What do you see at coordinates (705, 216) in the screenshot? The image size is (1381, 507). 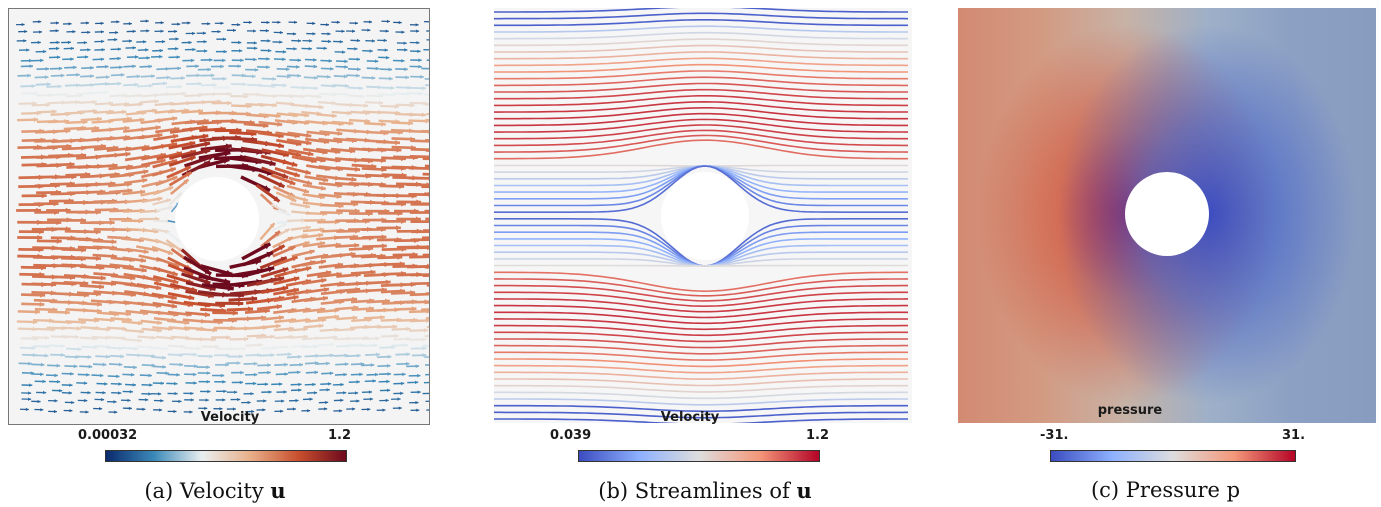 I see `cylinder-obstacle` at bounding box center [705, 216].